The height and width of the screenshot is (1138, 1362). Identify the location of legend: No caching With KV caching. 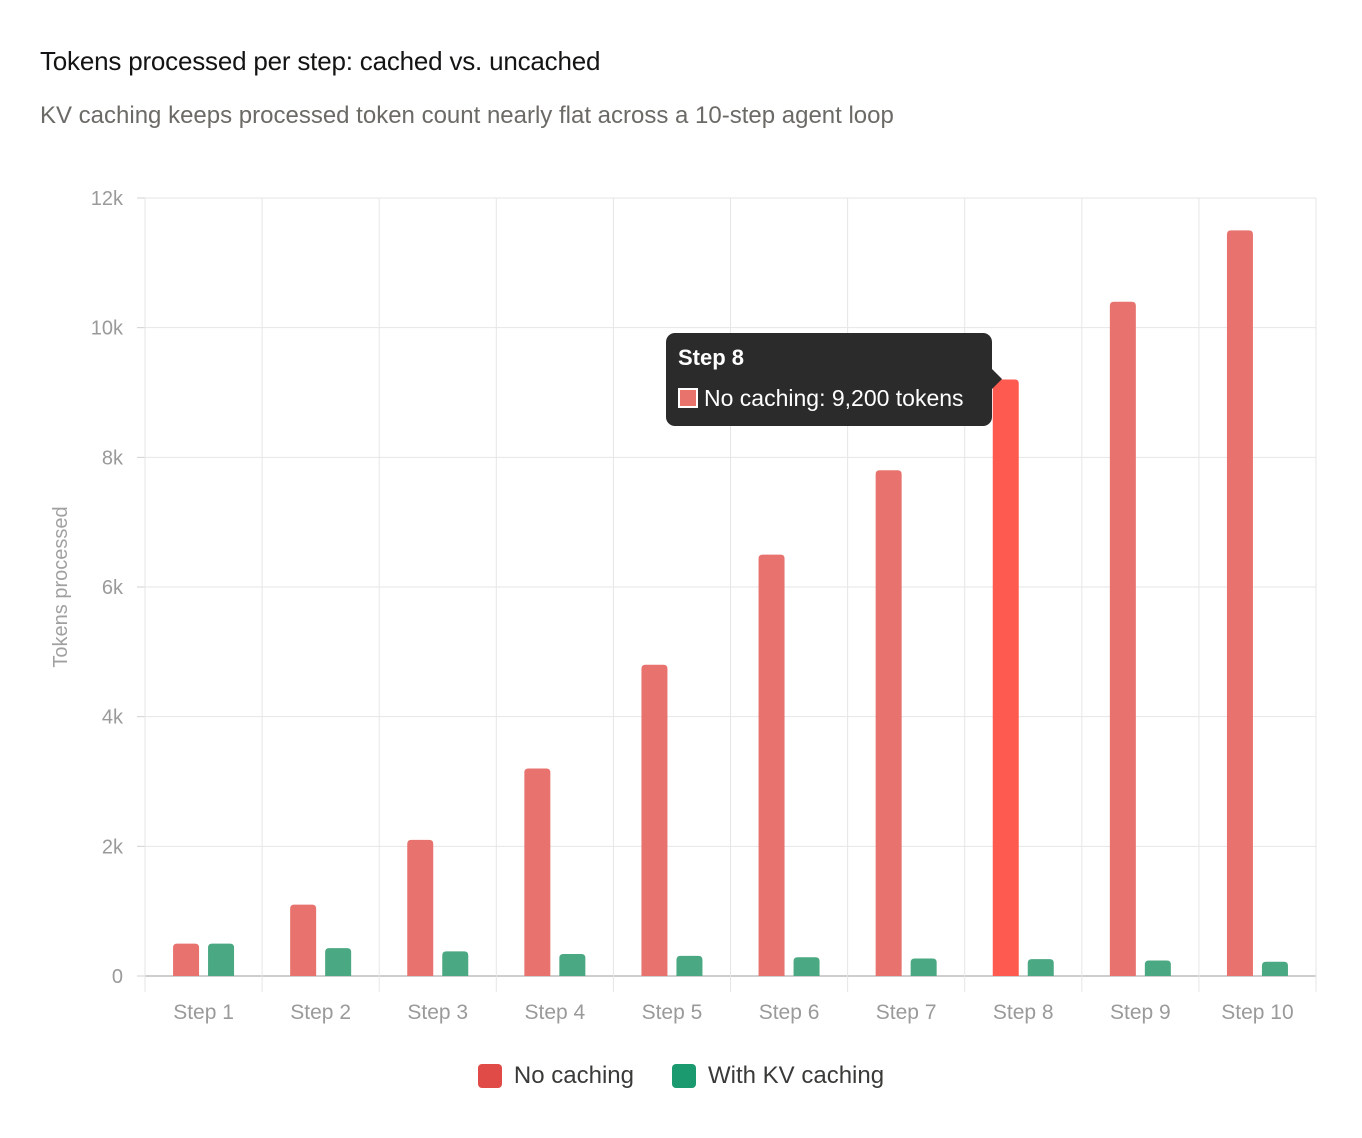
(681, 1076).